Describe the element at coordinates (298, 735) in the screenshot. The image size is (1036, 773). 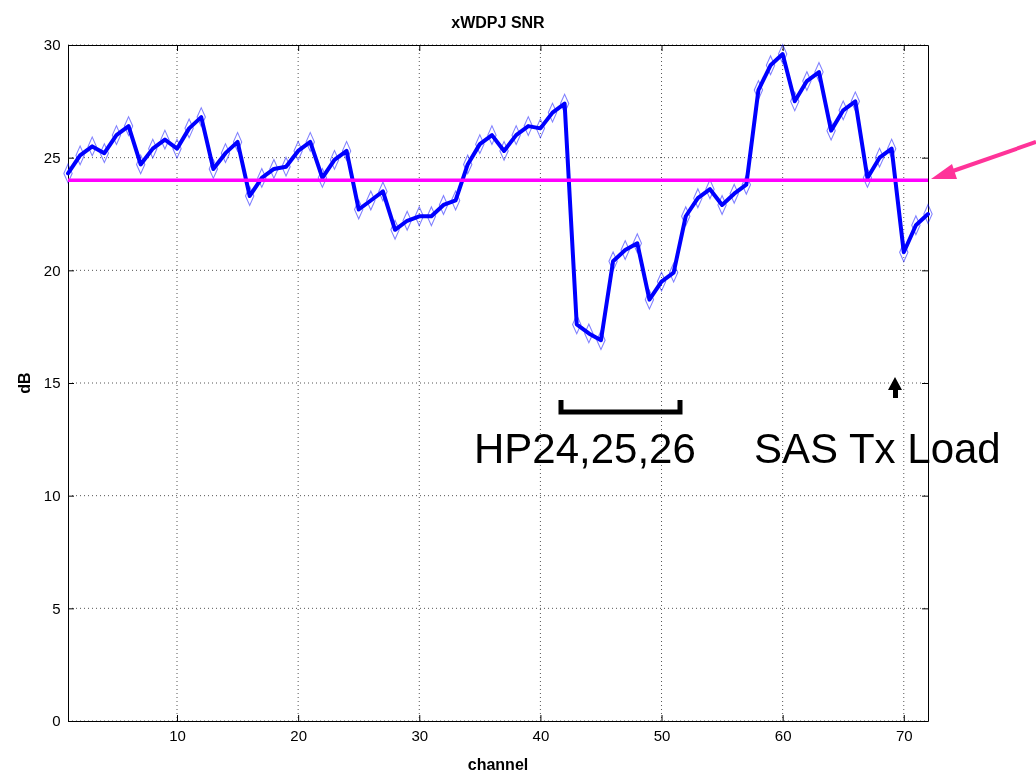
I see `x-tick-label: 20` at that location.